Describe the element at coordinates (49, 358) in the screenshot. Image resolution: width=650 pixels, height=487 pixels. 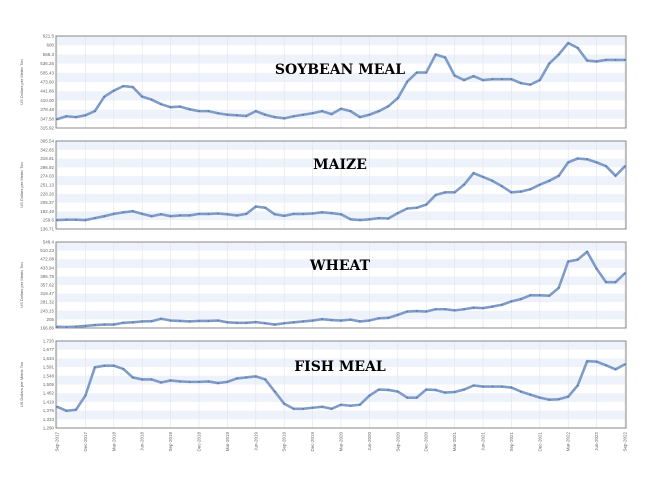
I see `y-tick-label: 1,634` at that location.